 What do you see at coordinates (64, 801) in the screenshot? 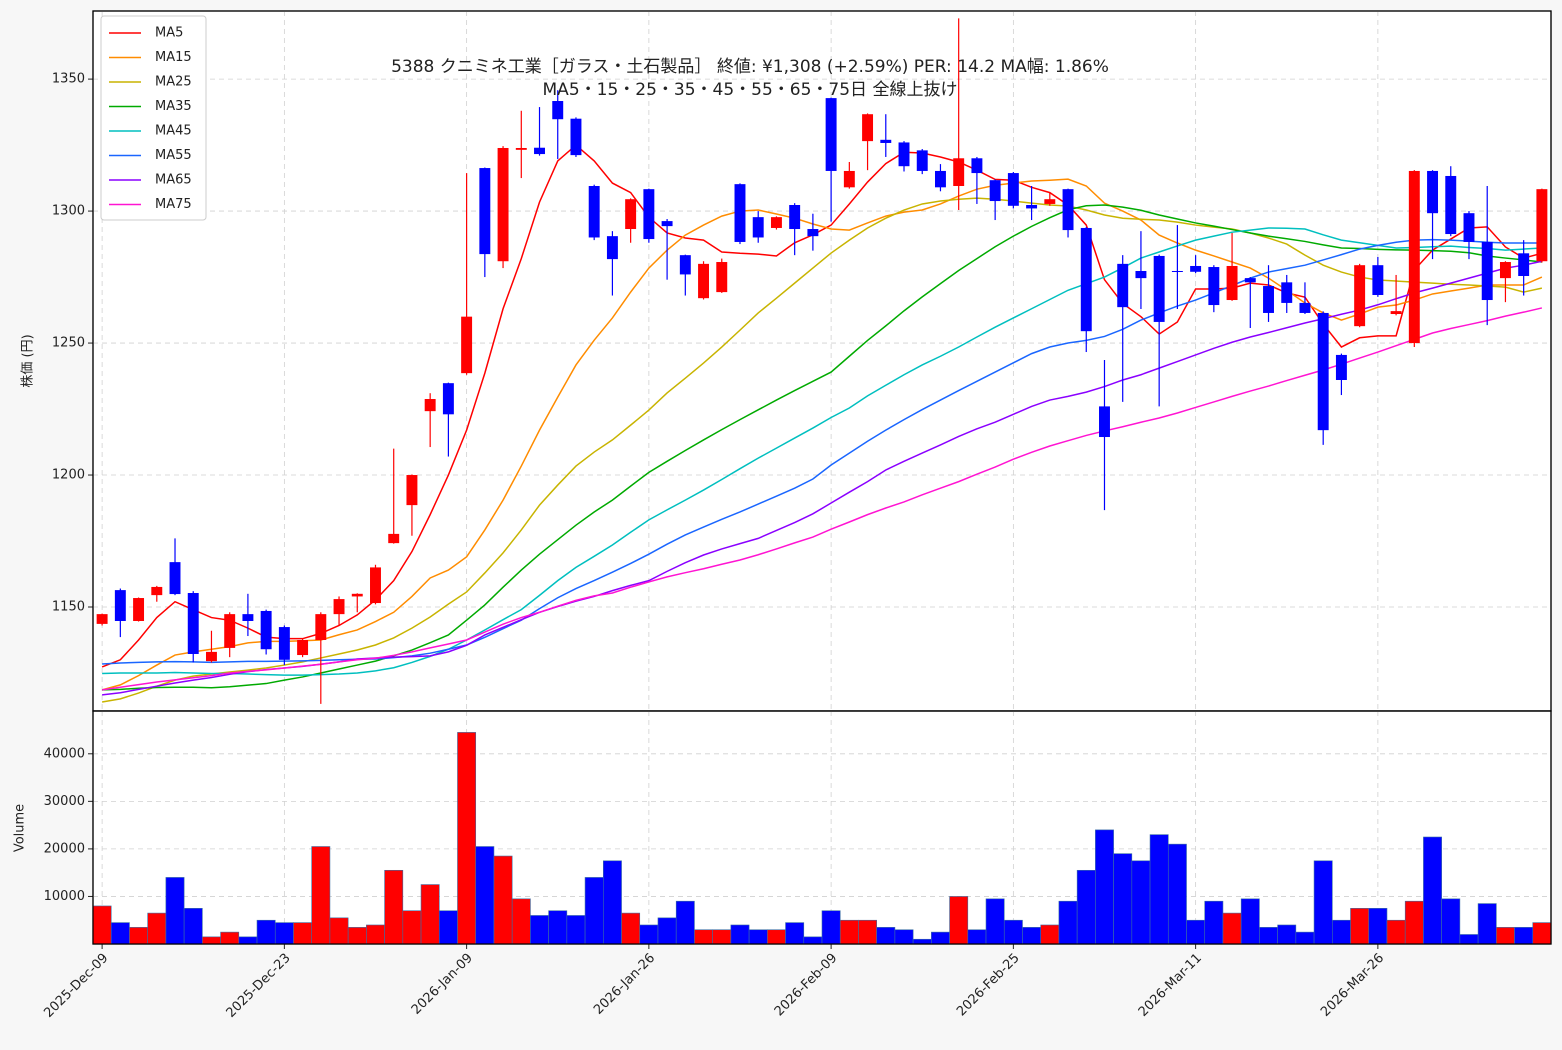
I see `y-tick-label: 30000` at bounding box center [64, 801].